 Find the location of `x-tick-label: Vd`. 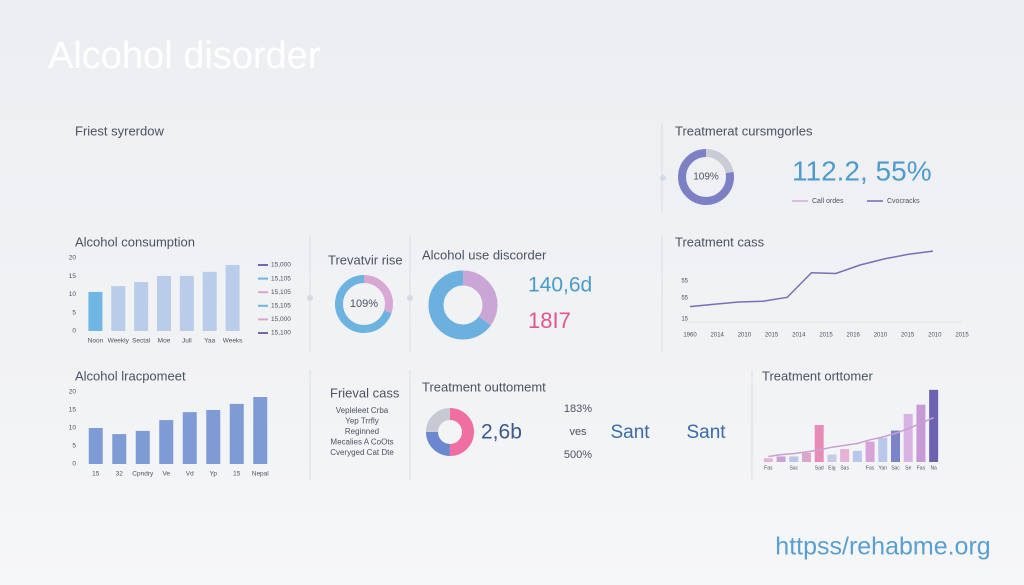

x-tick-label: Vd is located at coordinates (190, 474).